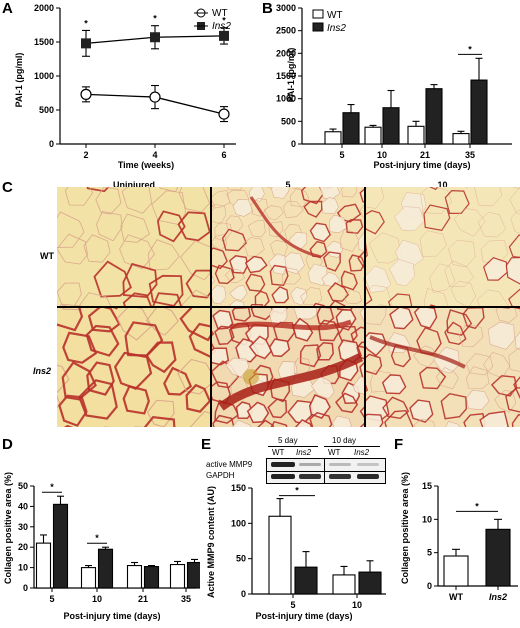  Describe the element at coordinates (405, 528) in the screenshot. I see `chart-f-ylabel: Collagen positive area (%)` at that location.